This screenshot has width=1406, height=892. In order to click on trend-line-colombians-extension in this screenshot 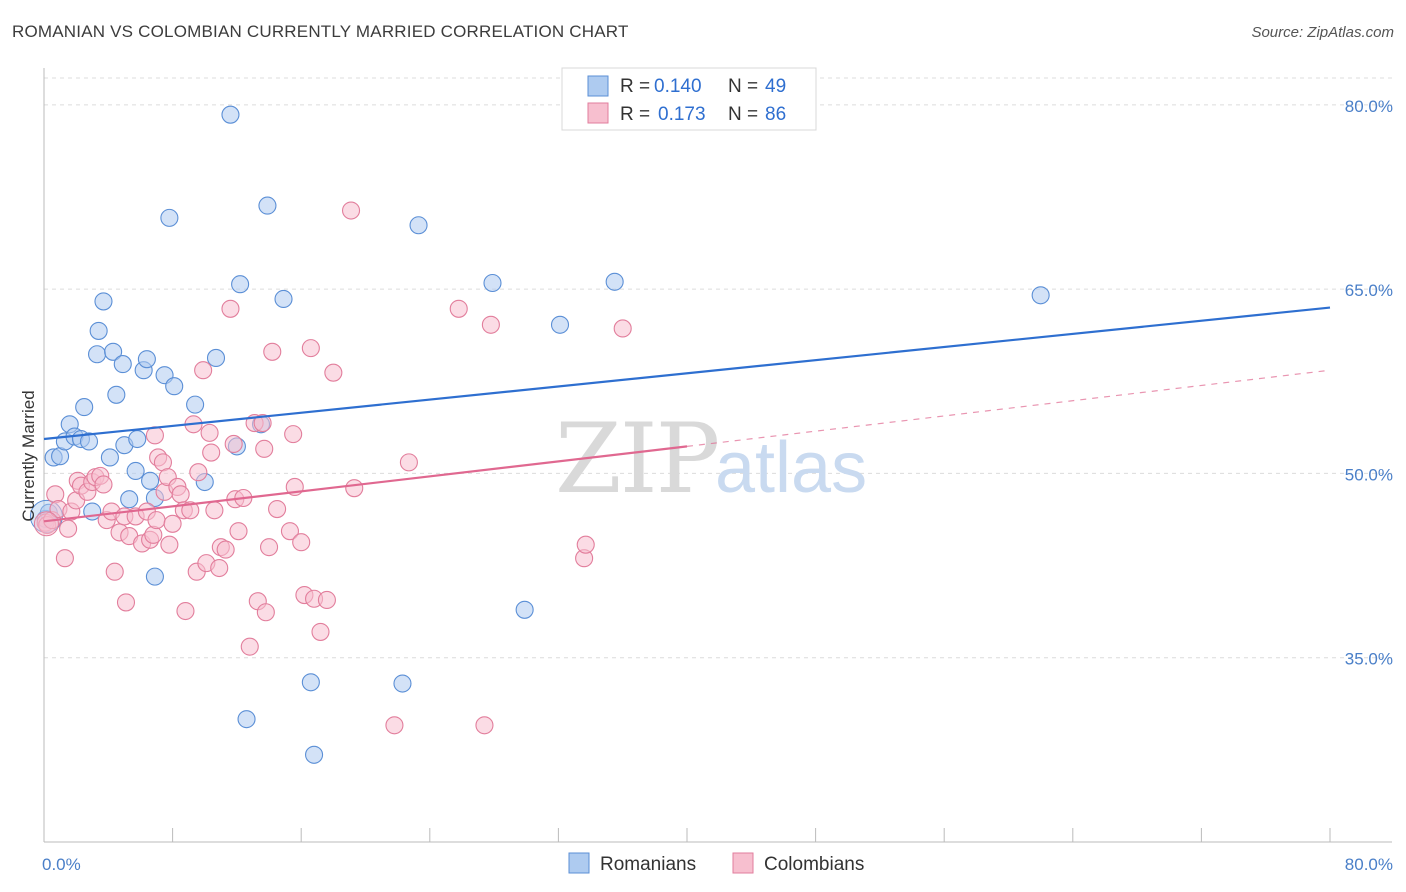, I will do `click(1008, 408)`.